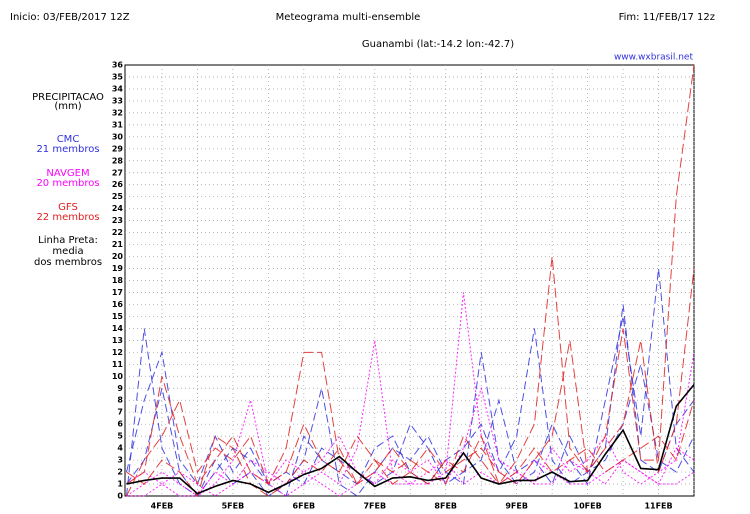  What do you see at coordinates (120, 400) in the screenshot?
I see `y-tick-label: 8` at bounding box center [120, 400].